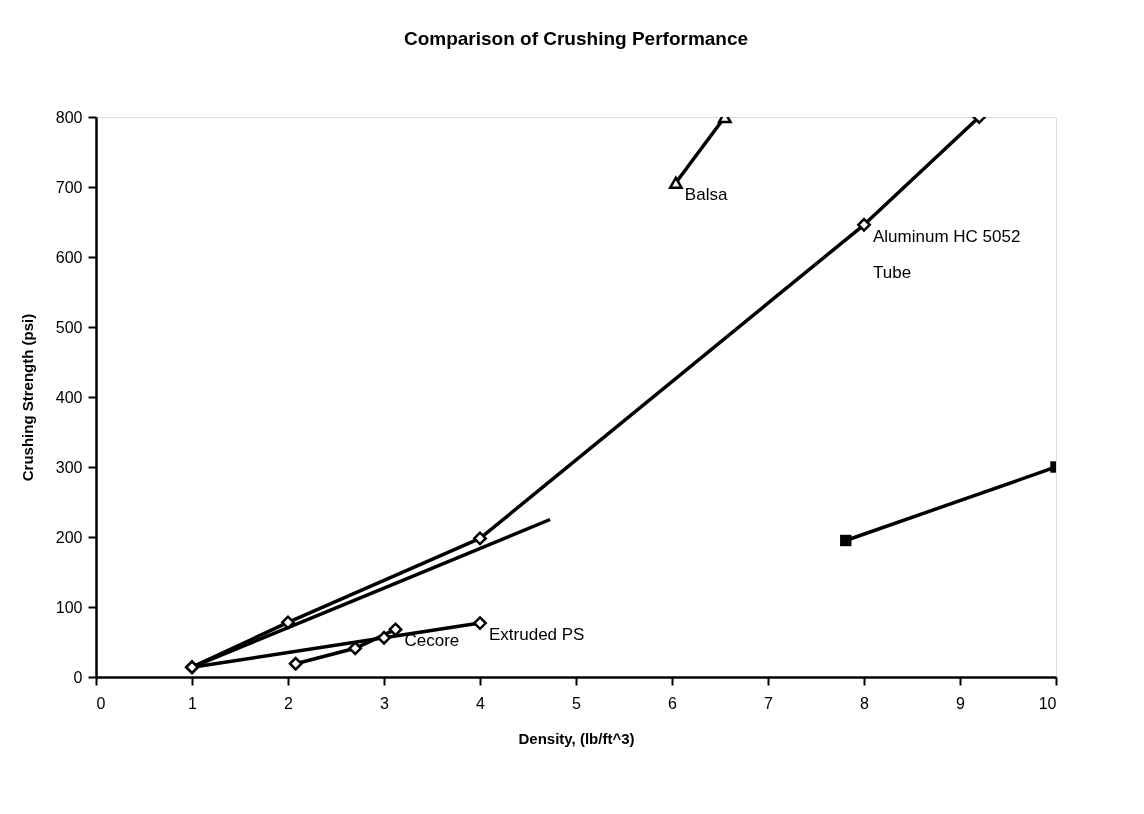 This screenshot has width=1144, height=814. I want to click on y-tick-label: 200, so click(69, 537).